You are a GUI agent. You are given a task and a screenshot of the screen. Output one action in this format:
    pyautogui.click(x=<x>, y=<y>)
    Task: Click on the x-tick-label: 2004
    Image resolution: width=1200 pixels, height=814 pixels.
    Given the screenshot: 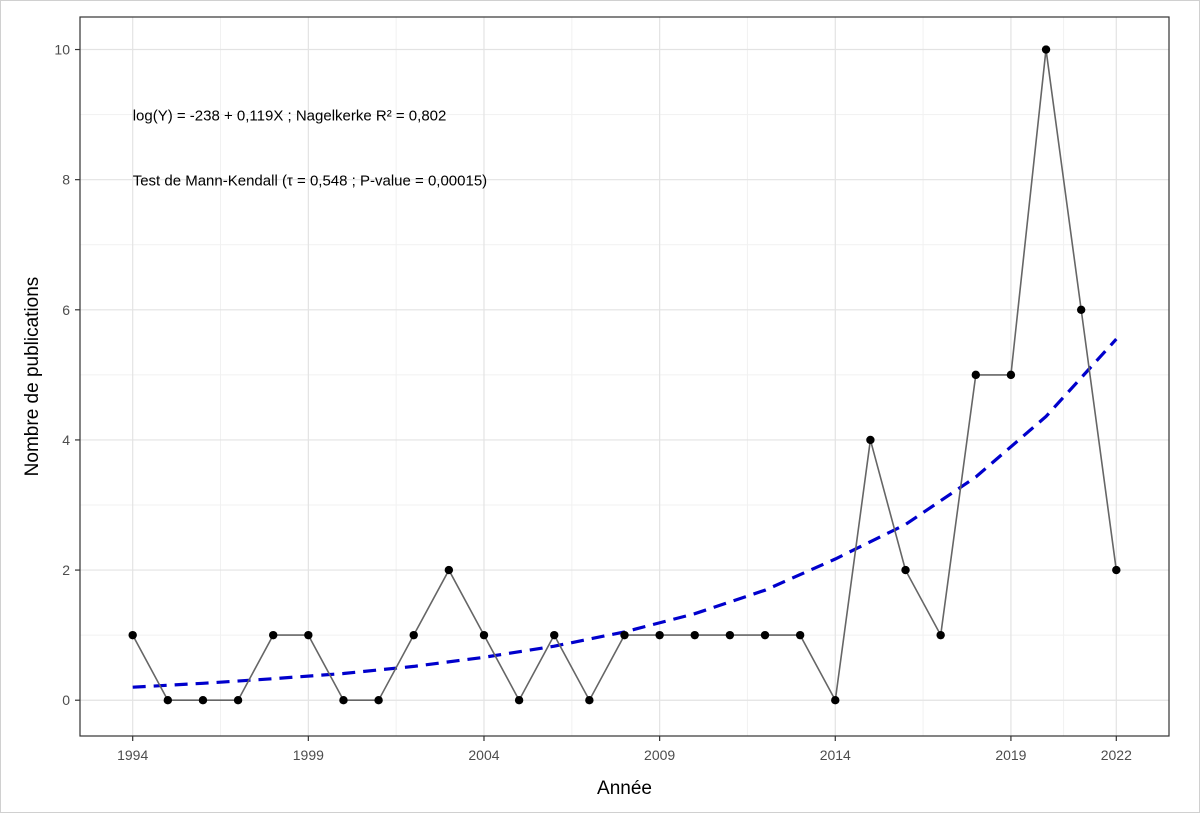 What is the action you would take?
    pyautogui.click(x=483, y=755)
    